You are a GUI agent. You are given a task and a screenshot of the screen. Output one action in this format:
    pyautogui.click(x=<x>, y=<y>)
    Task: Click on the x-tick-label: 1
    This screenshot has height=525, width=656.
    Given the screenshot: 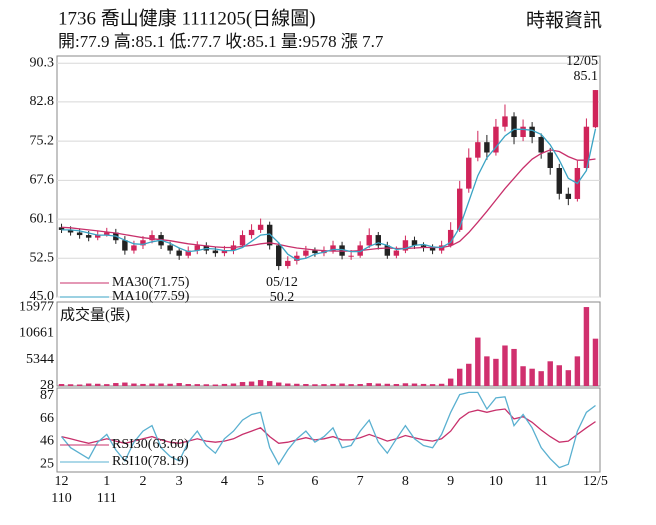 What is the action you would take?
    pyautogui.click(x=106, y=481)
    